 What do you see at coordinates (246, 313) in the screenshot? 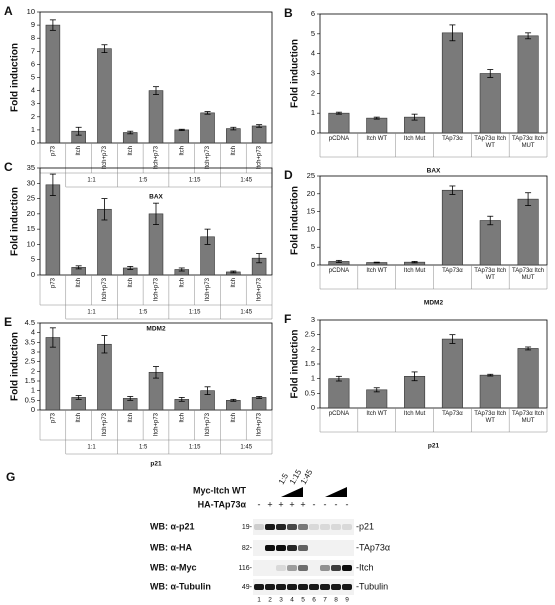
I see `group-label: 1:45` at bounding box center [246, 313].